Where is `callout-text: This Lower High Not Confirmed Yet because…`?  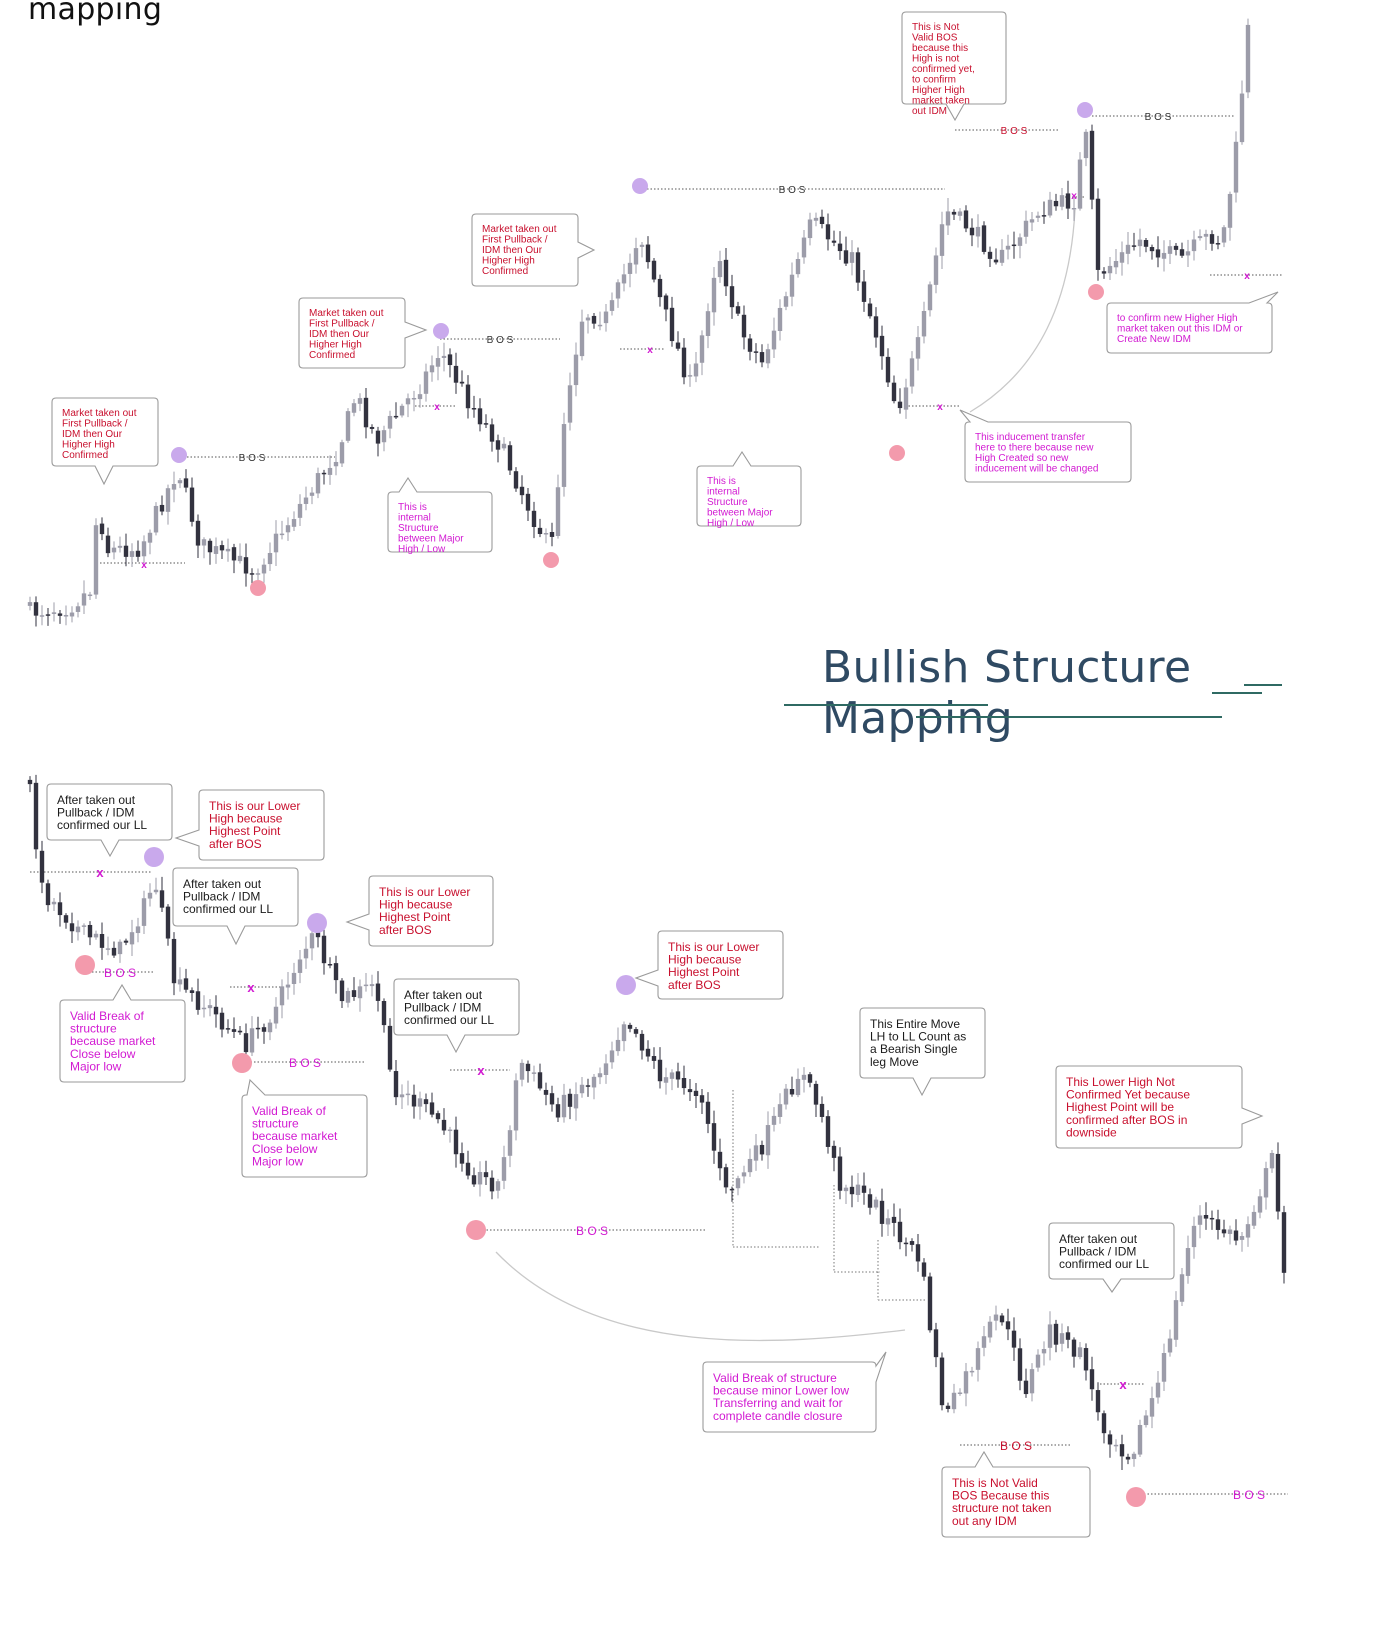
callout-text: This Lower High Not Confirmed Yet because… is located at coordinates (1128, 1107).